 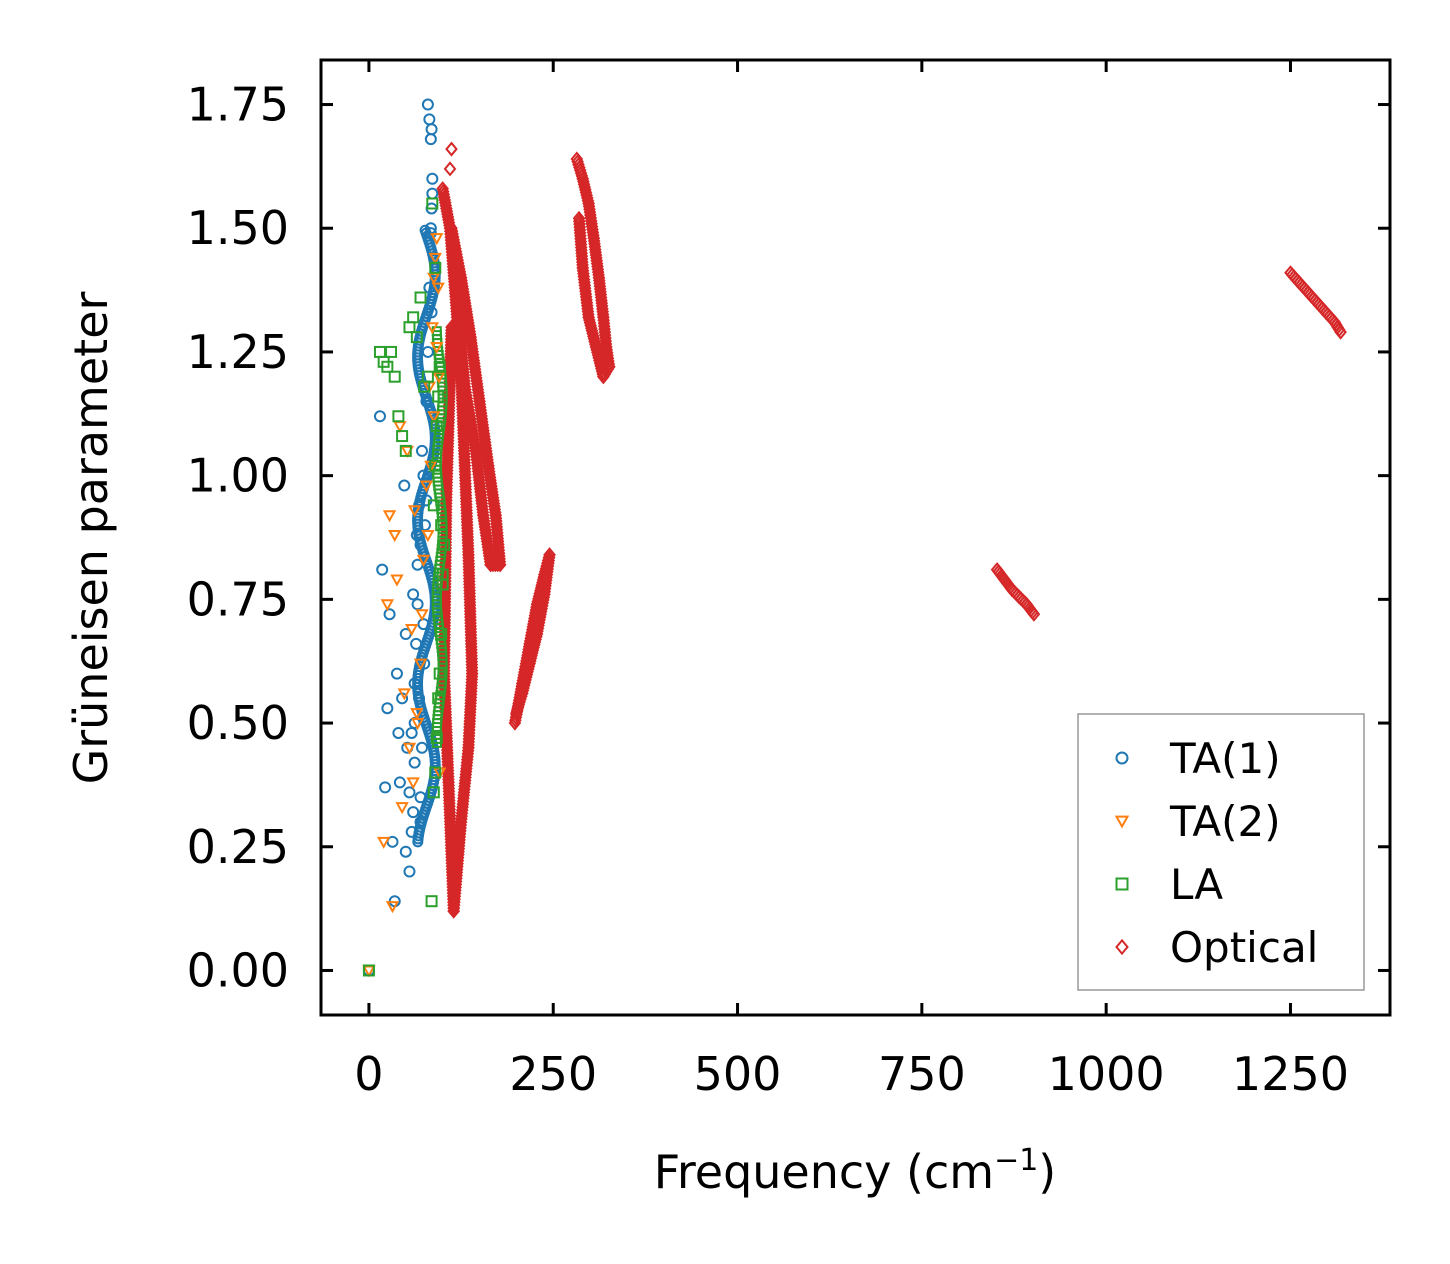 What do you see at coordinates (738, 1074) in the screenshot?
I see `x-tick-label: 500` at bounding box center [738, 1074].